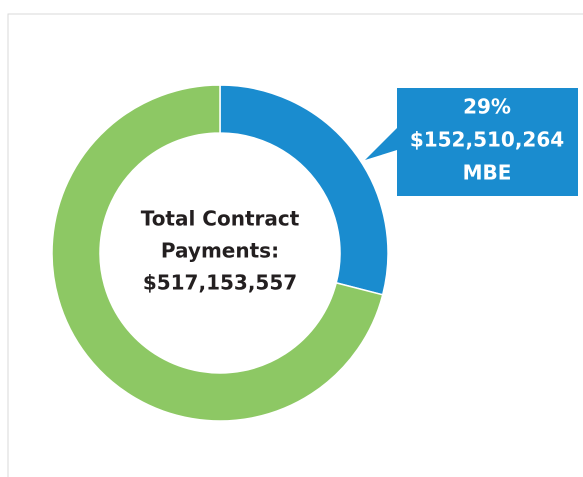 This screenshot has height=477, width=583. I want to click on callout-label: 29%, so click(487, 107).